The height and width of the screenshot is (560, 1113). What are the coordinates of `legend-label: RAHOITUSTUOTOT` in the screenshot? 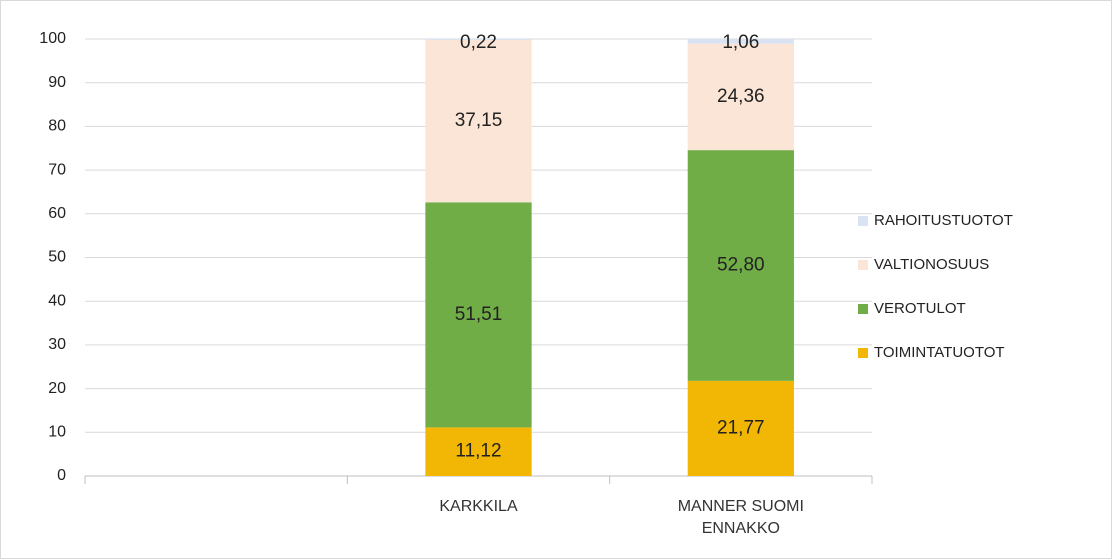 It's located at (943, 220).